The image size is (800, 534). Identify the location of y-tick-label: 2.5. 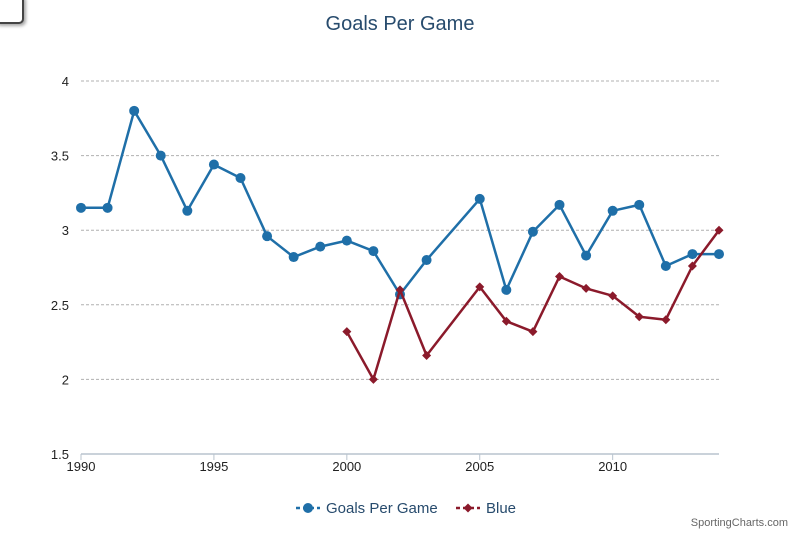
(60, 305).